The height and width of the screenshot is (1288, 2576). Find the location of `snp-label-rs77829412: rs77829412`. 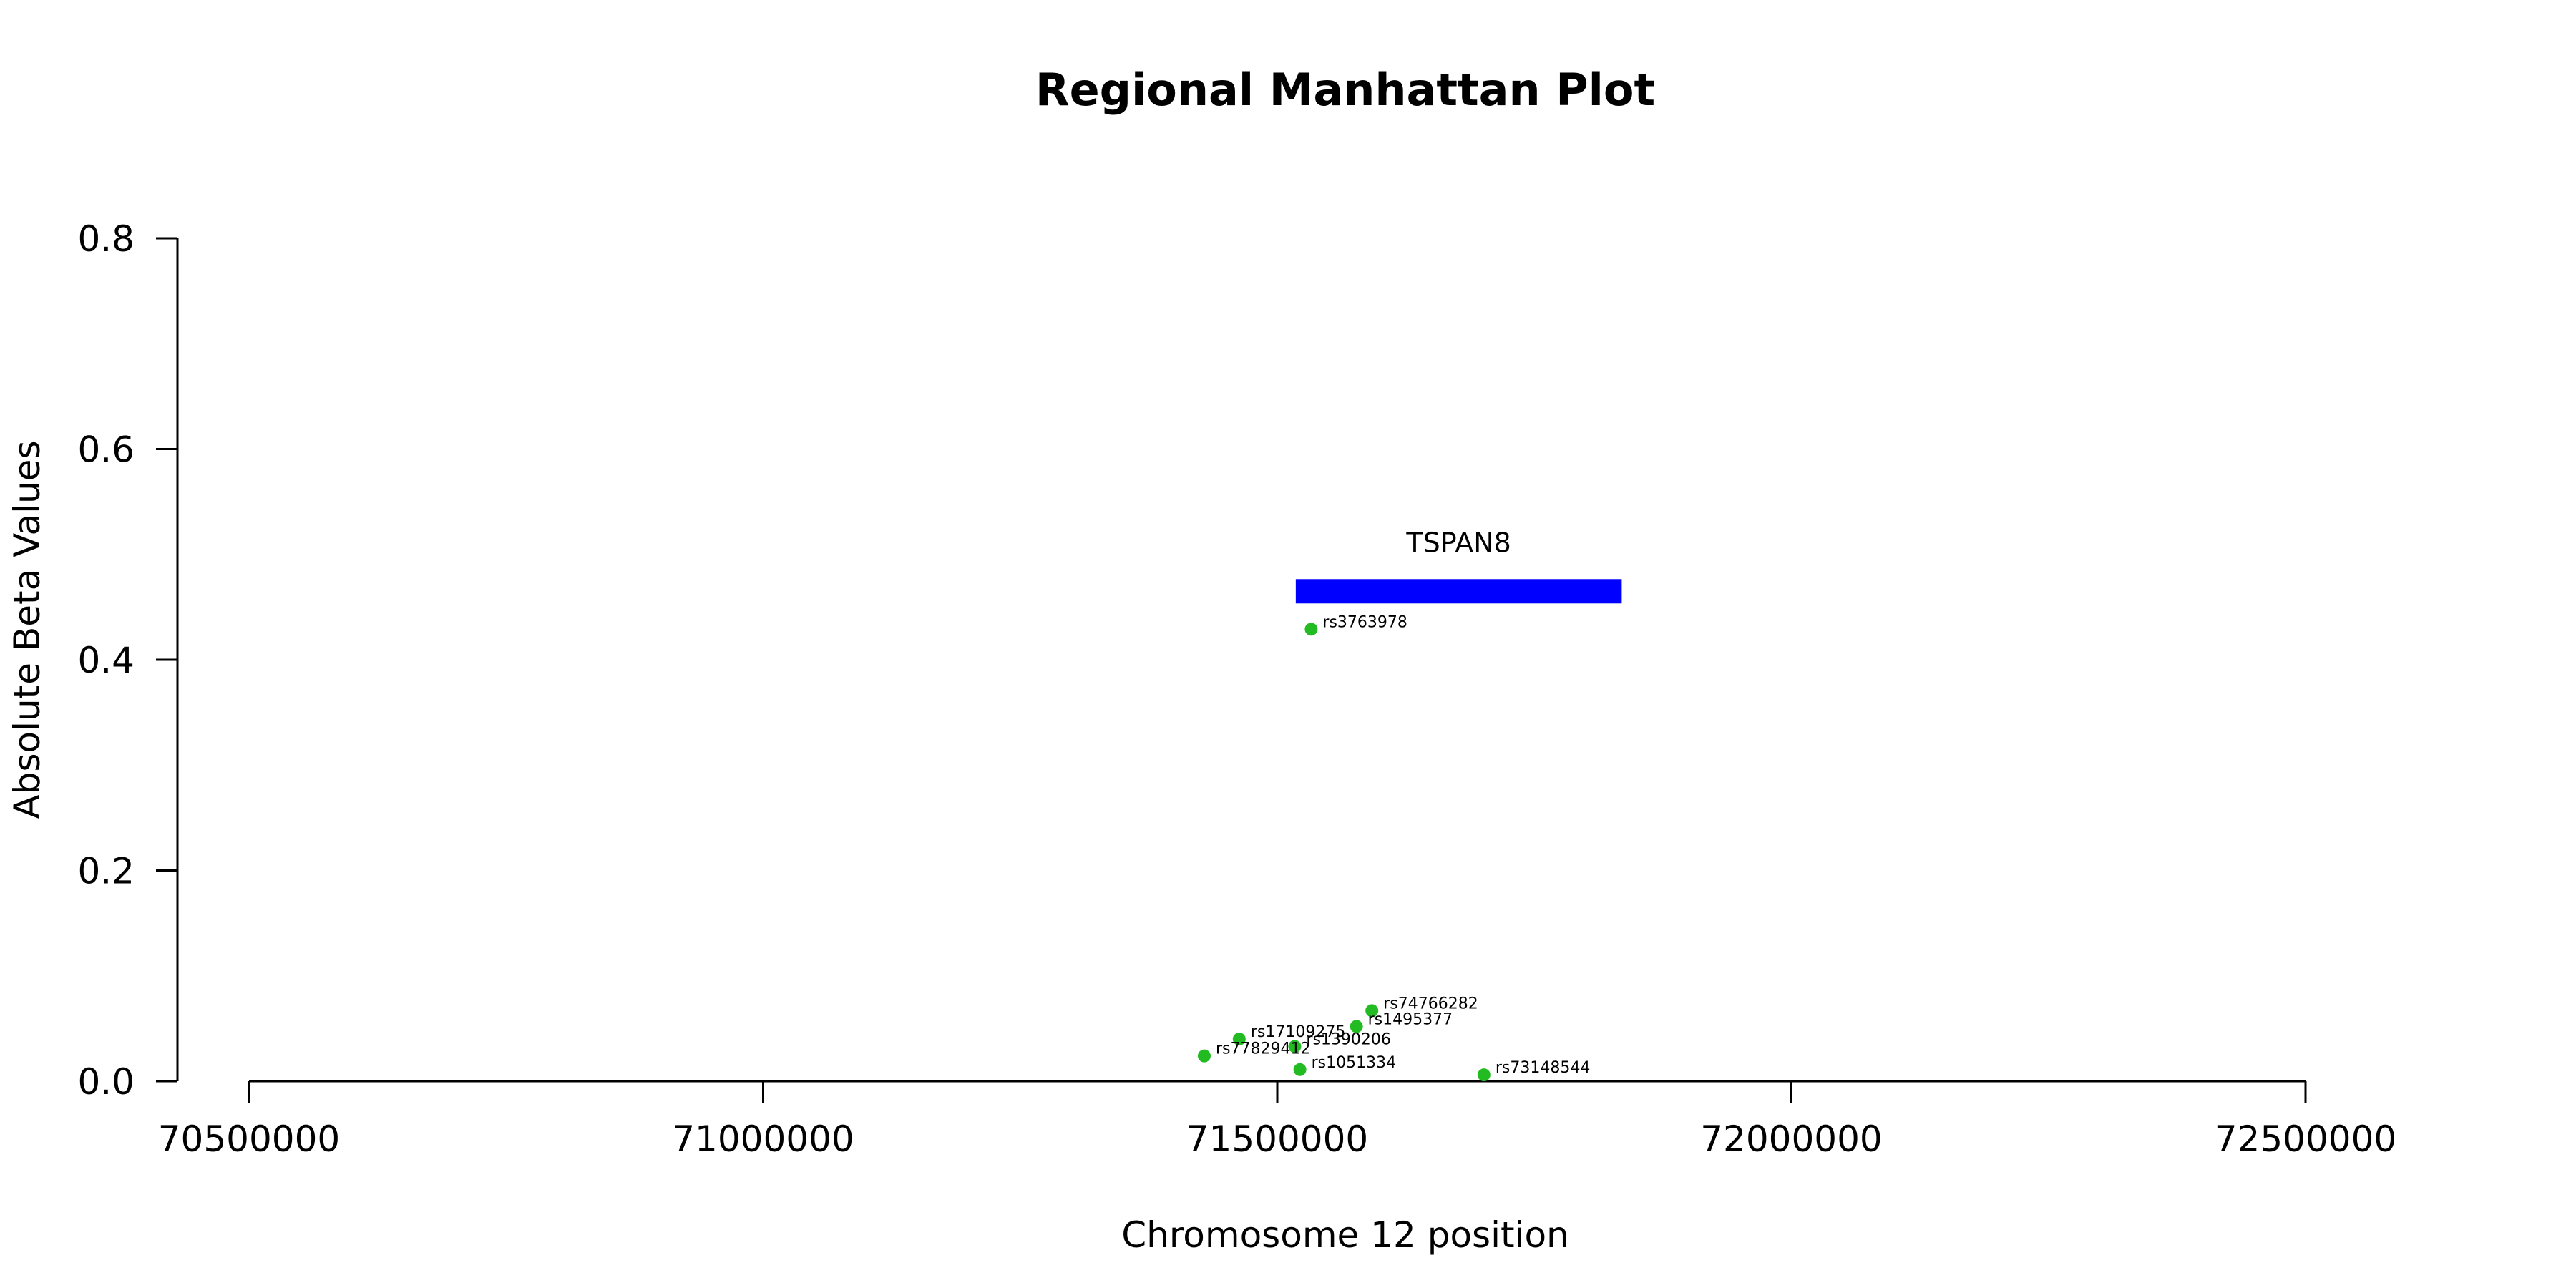

snp-label-rs77829412: rs77829412 is located at coordinates (1263, 1049).